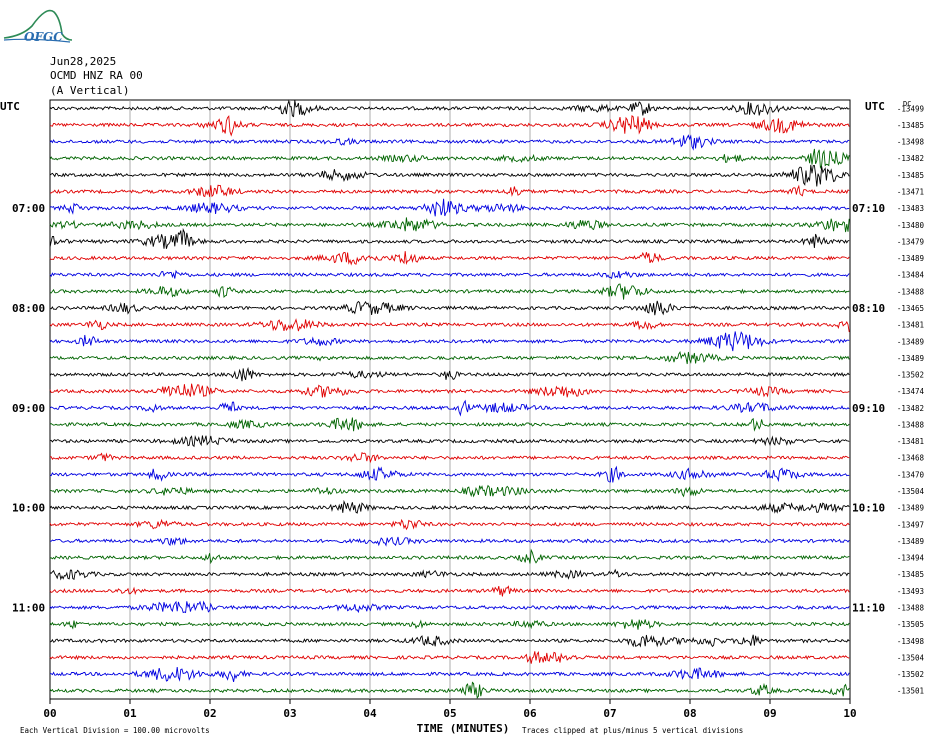 The height and width of the screenshot is (744, 930). Describe the element at coordinates (530, 713) in the screenshot. I see `x-tick-label: 06` at that location.